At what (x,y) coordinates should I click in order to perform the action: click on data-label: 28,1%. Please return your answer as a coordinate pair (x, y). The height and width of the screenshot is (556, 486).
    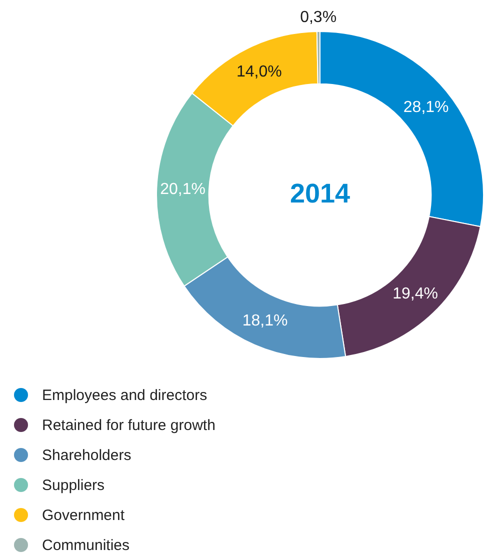
    Looking at the image, I should click on (426, 107).